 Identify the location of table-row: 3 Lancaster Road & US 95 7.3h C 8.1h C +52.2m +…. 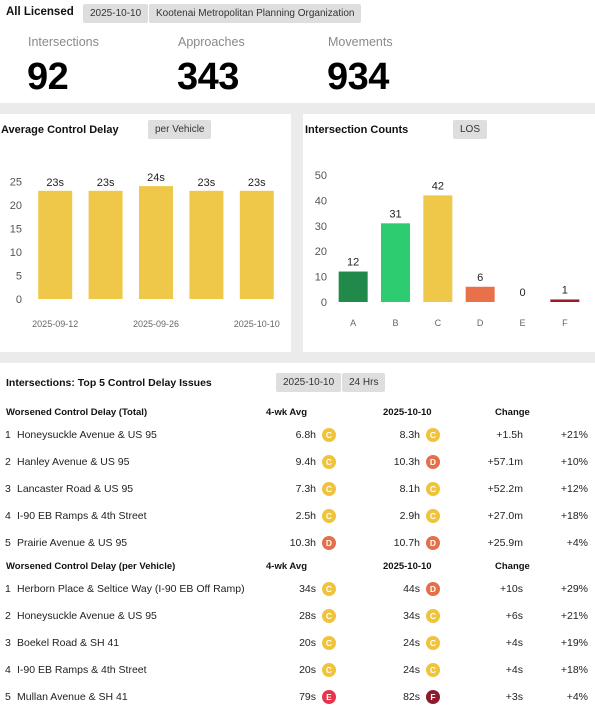
(297, 489).